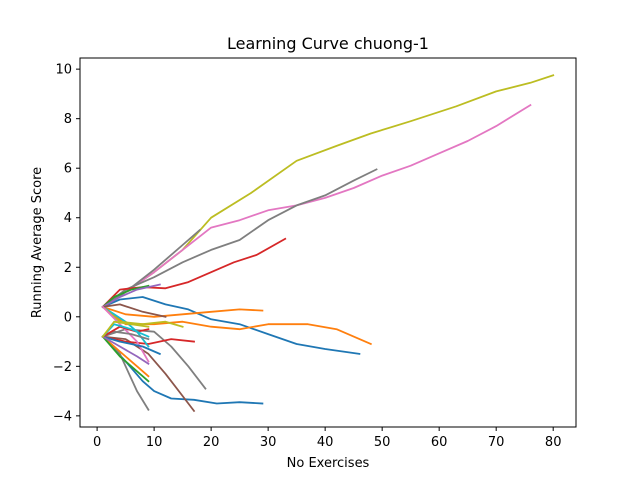 The image size is (640, 480). What do you see at coordinates (97, 442) in the screenshot?
I see `x-tick-label: 0` at bounding box center [97, 442].